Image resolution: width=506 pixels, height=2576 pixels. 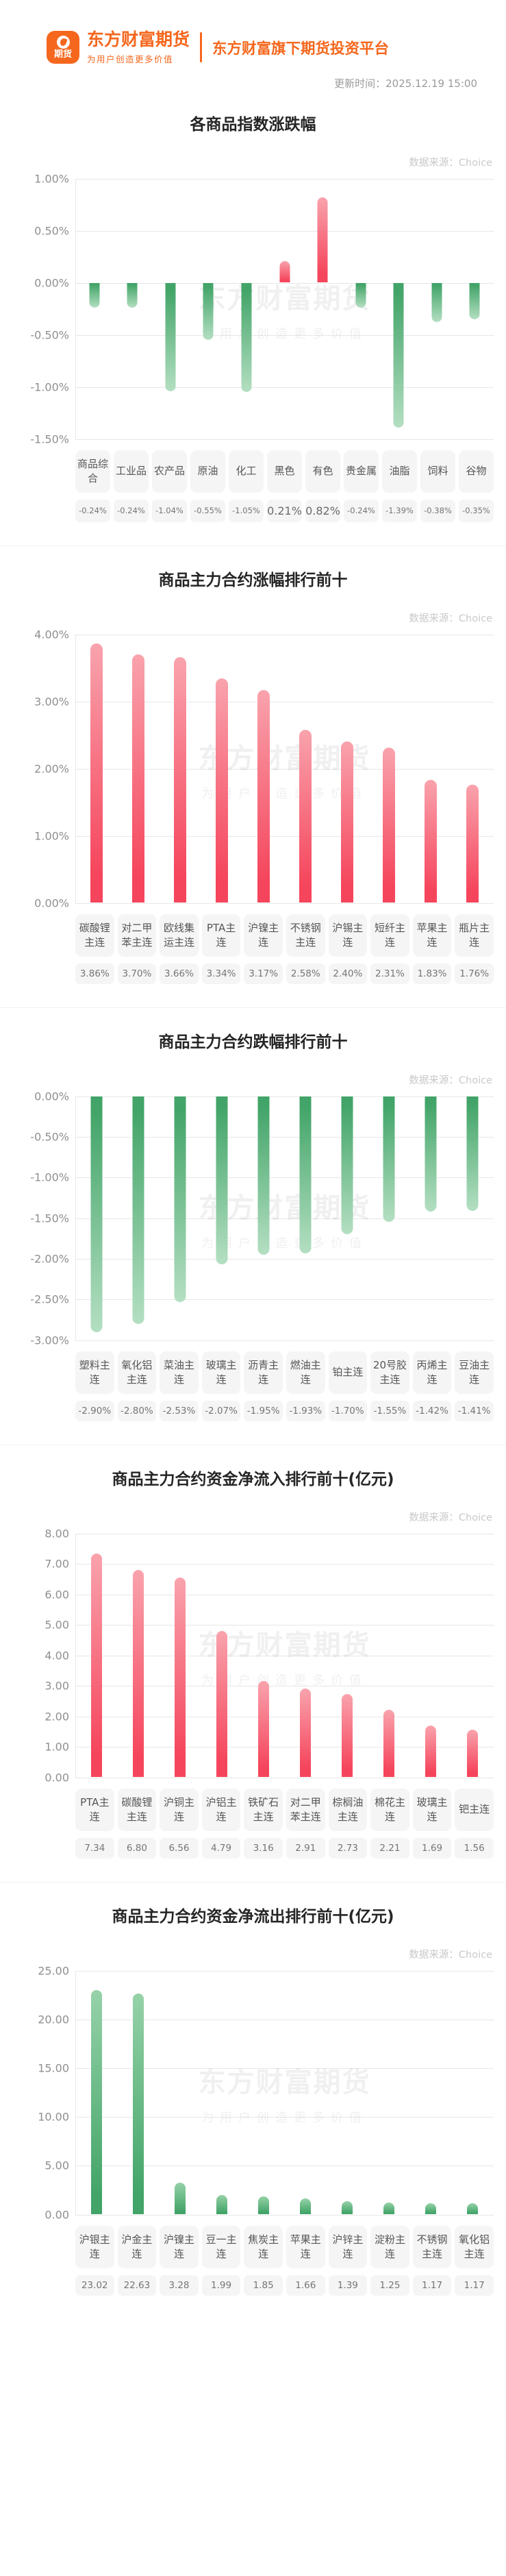 I want to click on bar-瓶片主连, so click(x=472, y=844).